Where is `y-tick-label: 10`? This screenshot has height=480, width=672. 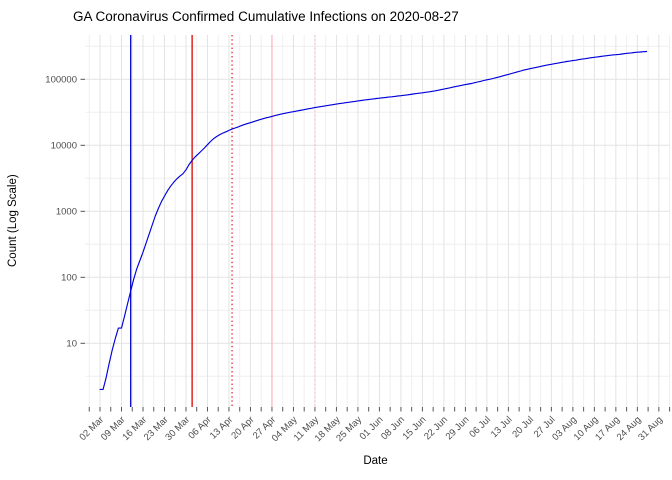
y-tick-label: 10 is located at coordinates (71, 344).